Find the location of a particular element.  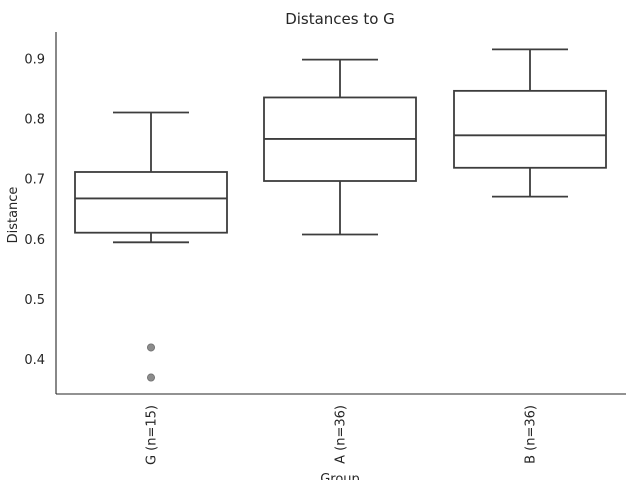

x-tick-label: G (n=15) is located at coordinates (152, 435).